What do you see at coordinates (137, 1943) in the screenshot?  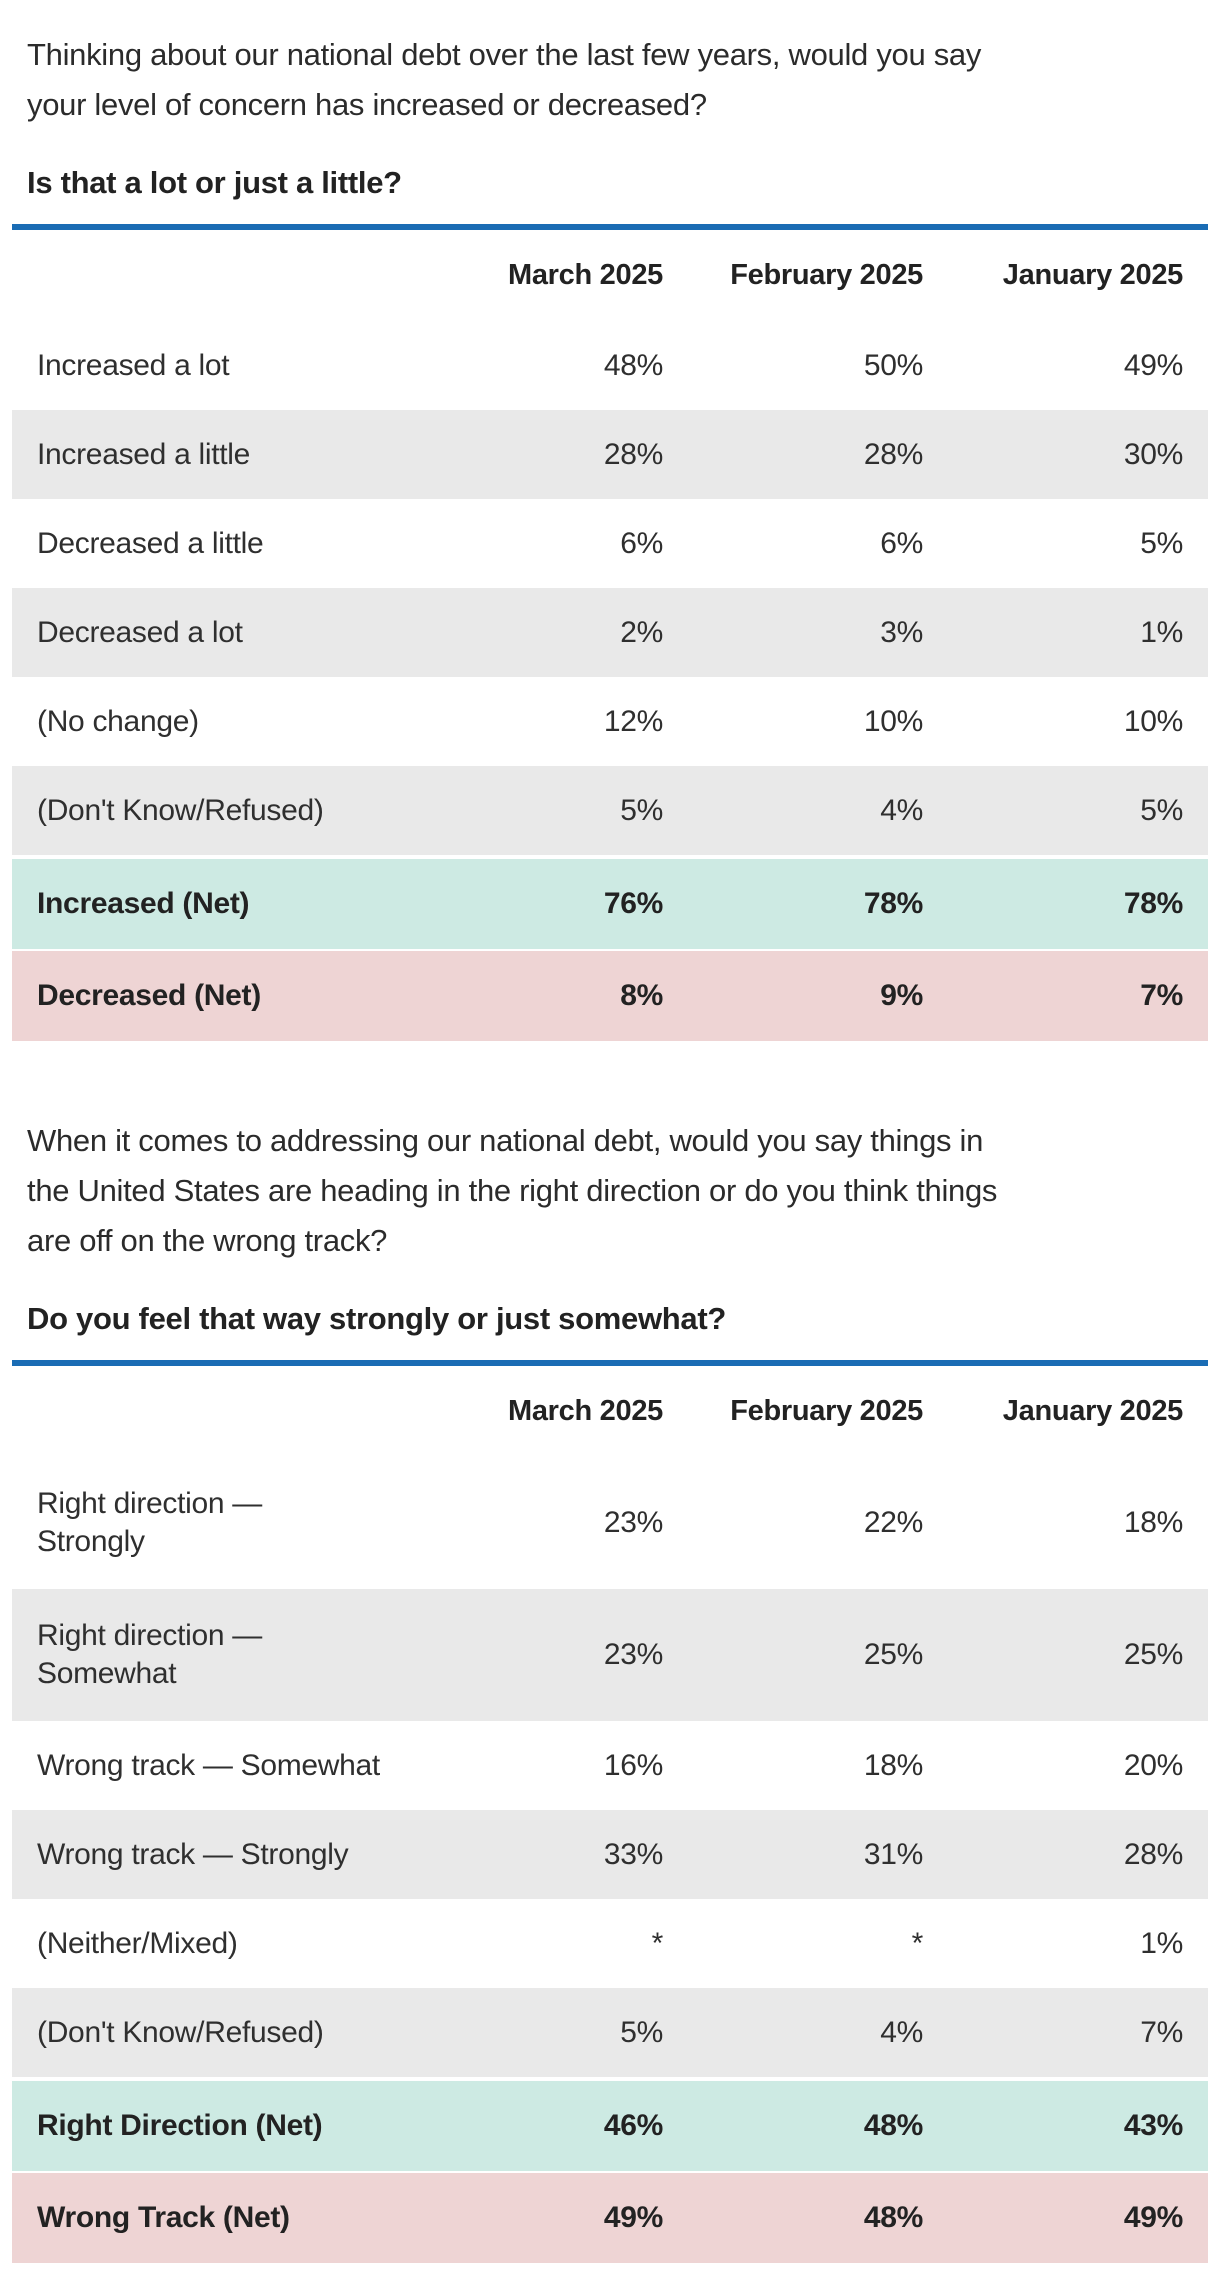 I see `row-label: (Neither/Mixed)` at bounding box center [137, 1943].